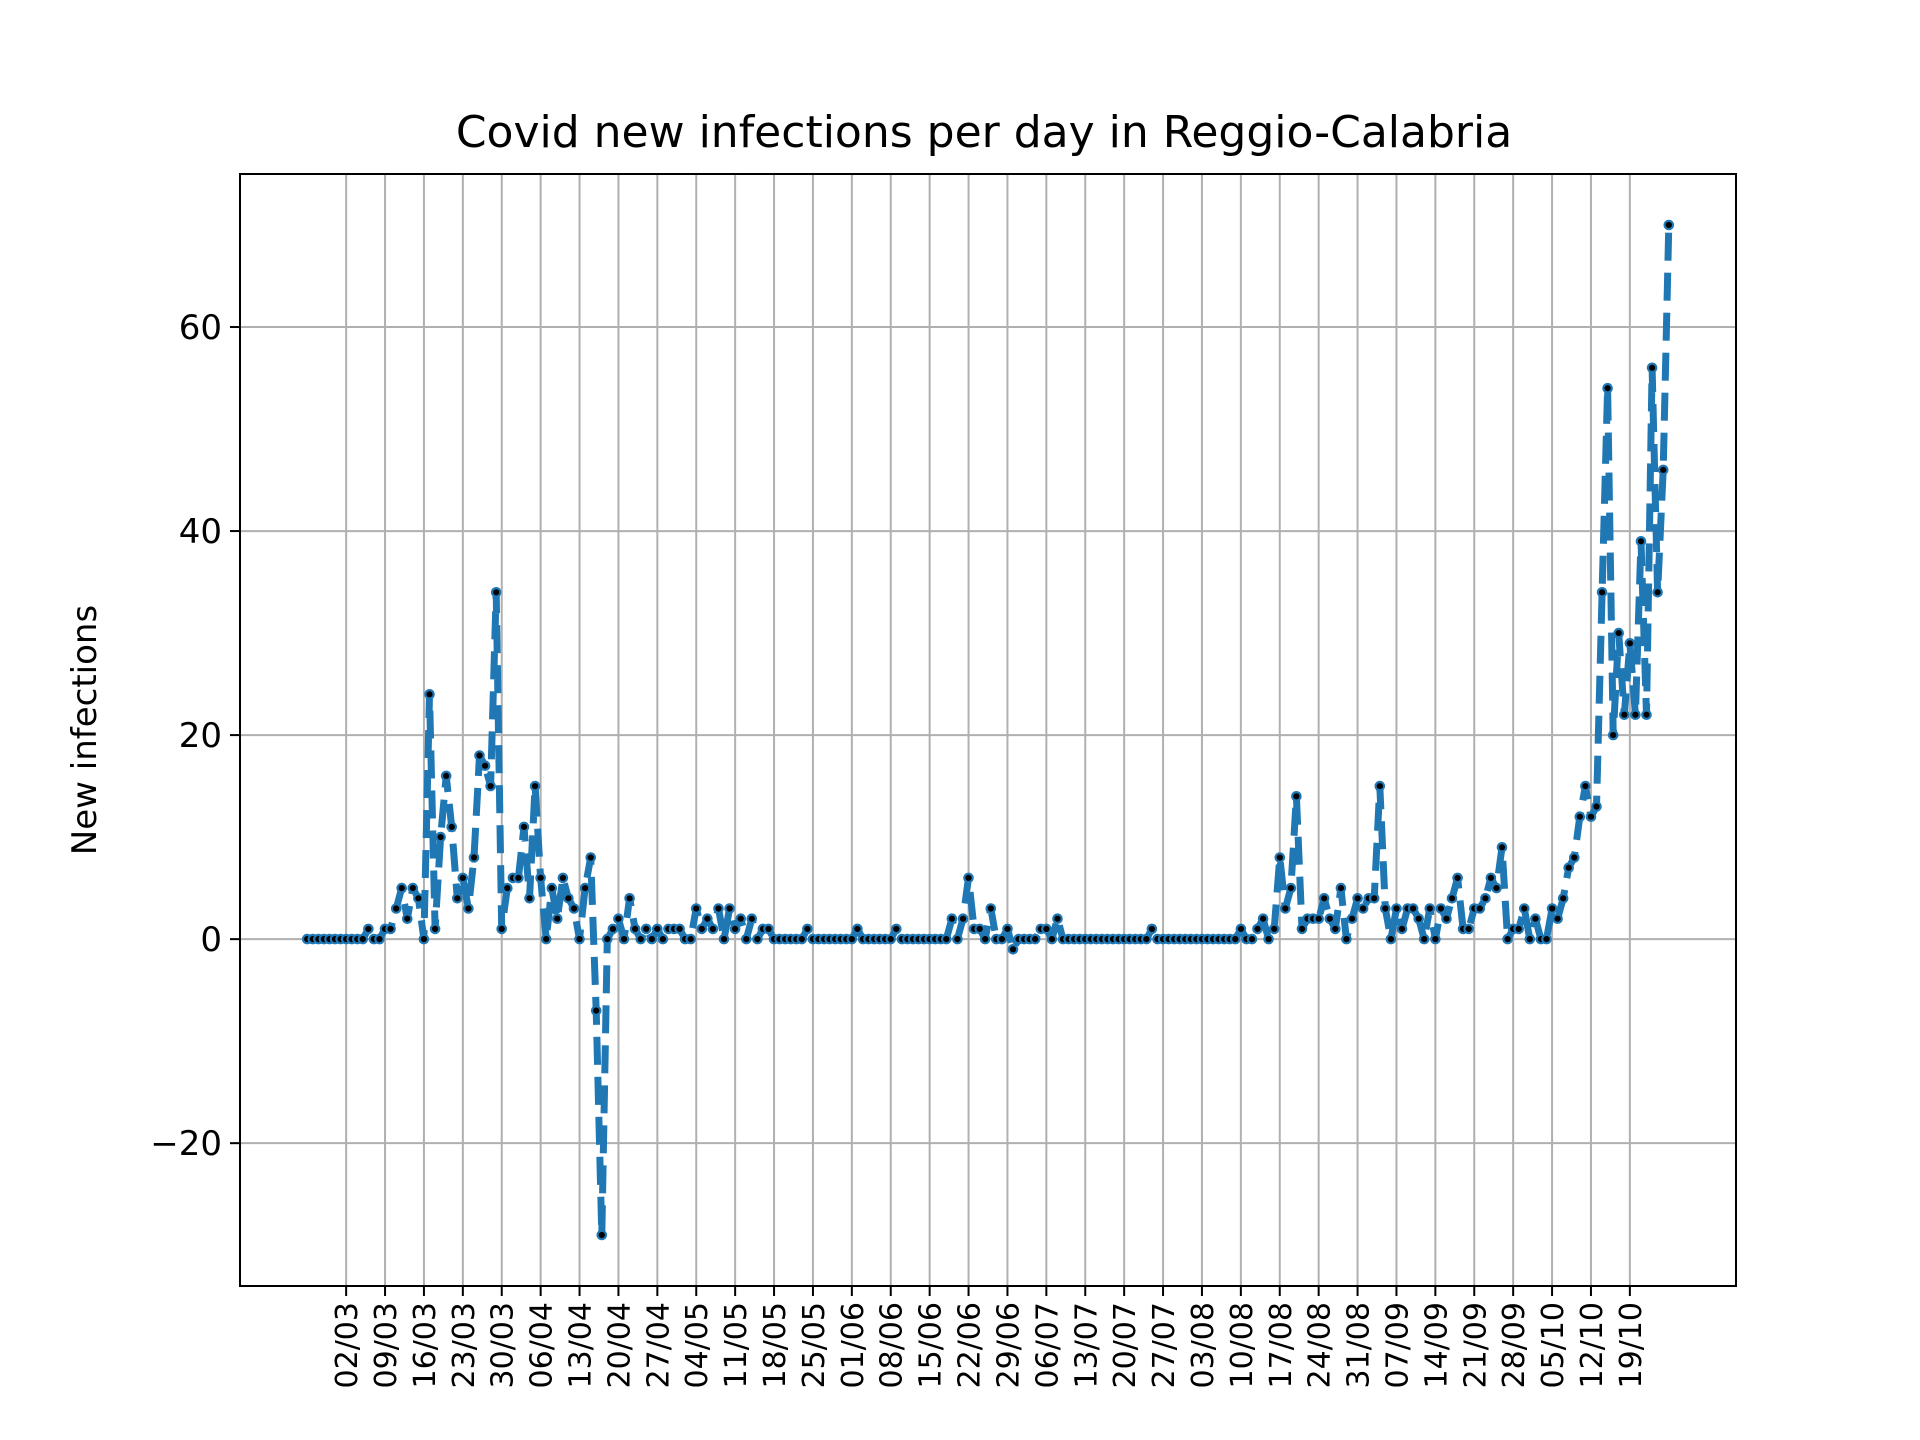 The height and width of the screenshot is (1440, 1920). Describe the element at coordinates (775, 1345) in the screenshot. I see `x-tick-label: 18/05` at that location.